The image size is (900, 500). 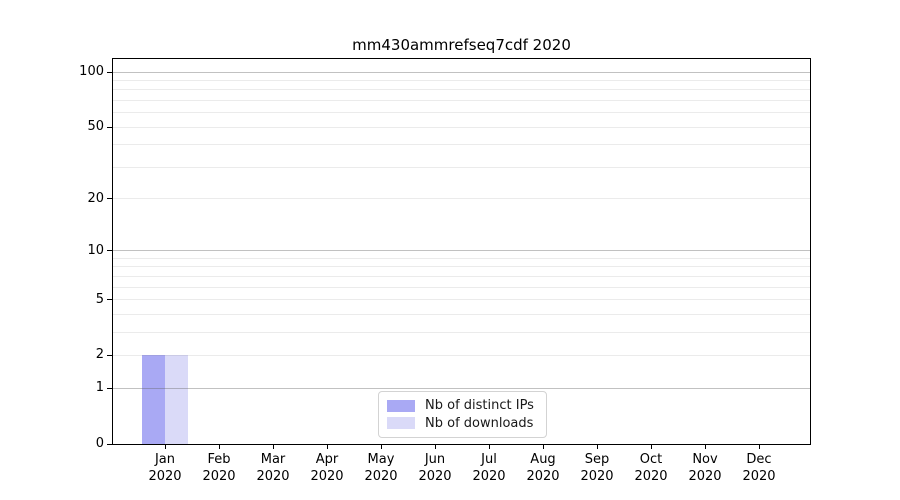 I want to click on y-tick-label-2: 2, so click(x=99, y=355).